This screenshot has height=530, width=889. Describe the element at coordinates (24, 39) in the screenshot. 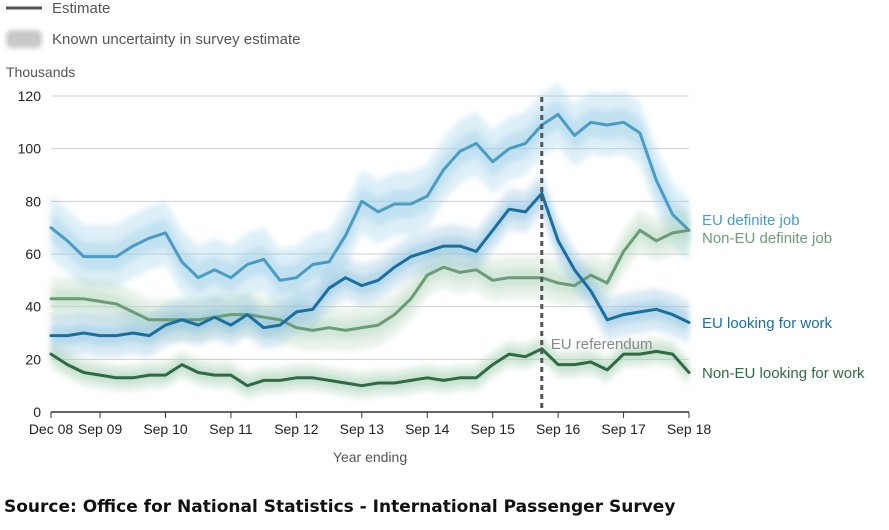

I see `legend-uncertainty-swatch` at that location.